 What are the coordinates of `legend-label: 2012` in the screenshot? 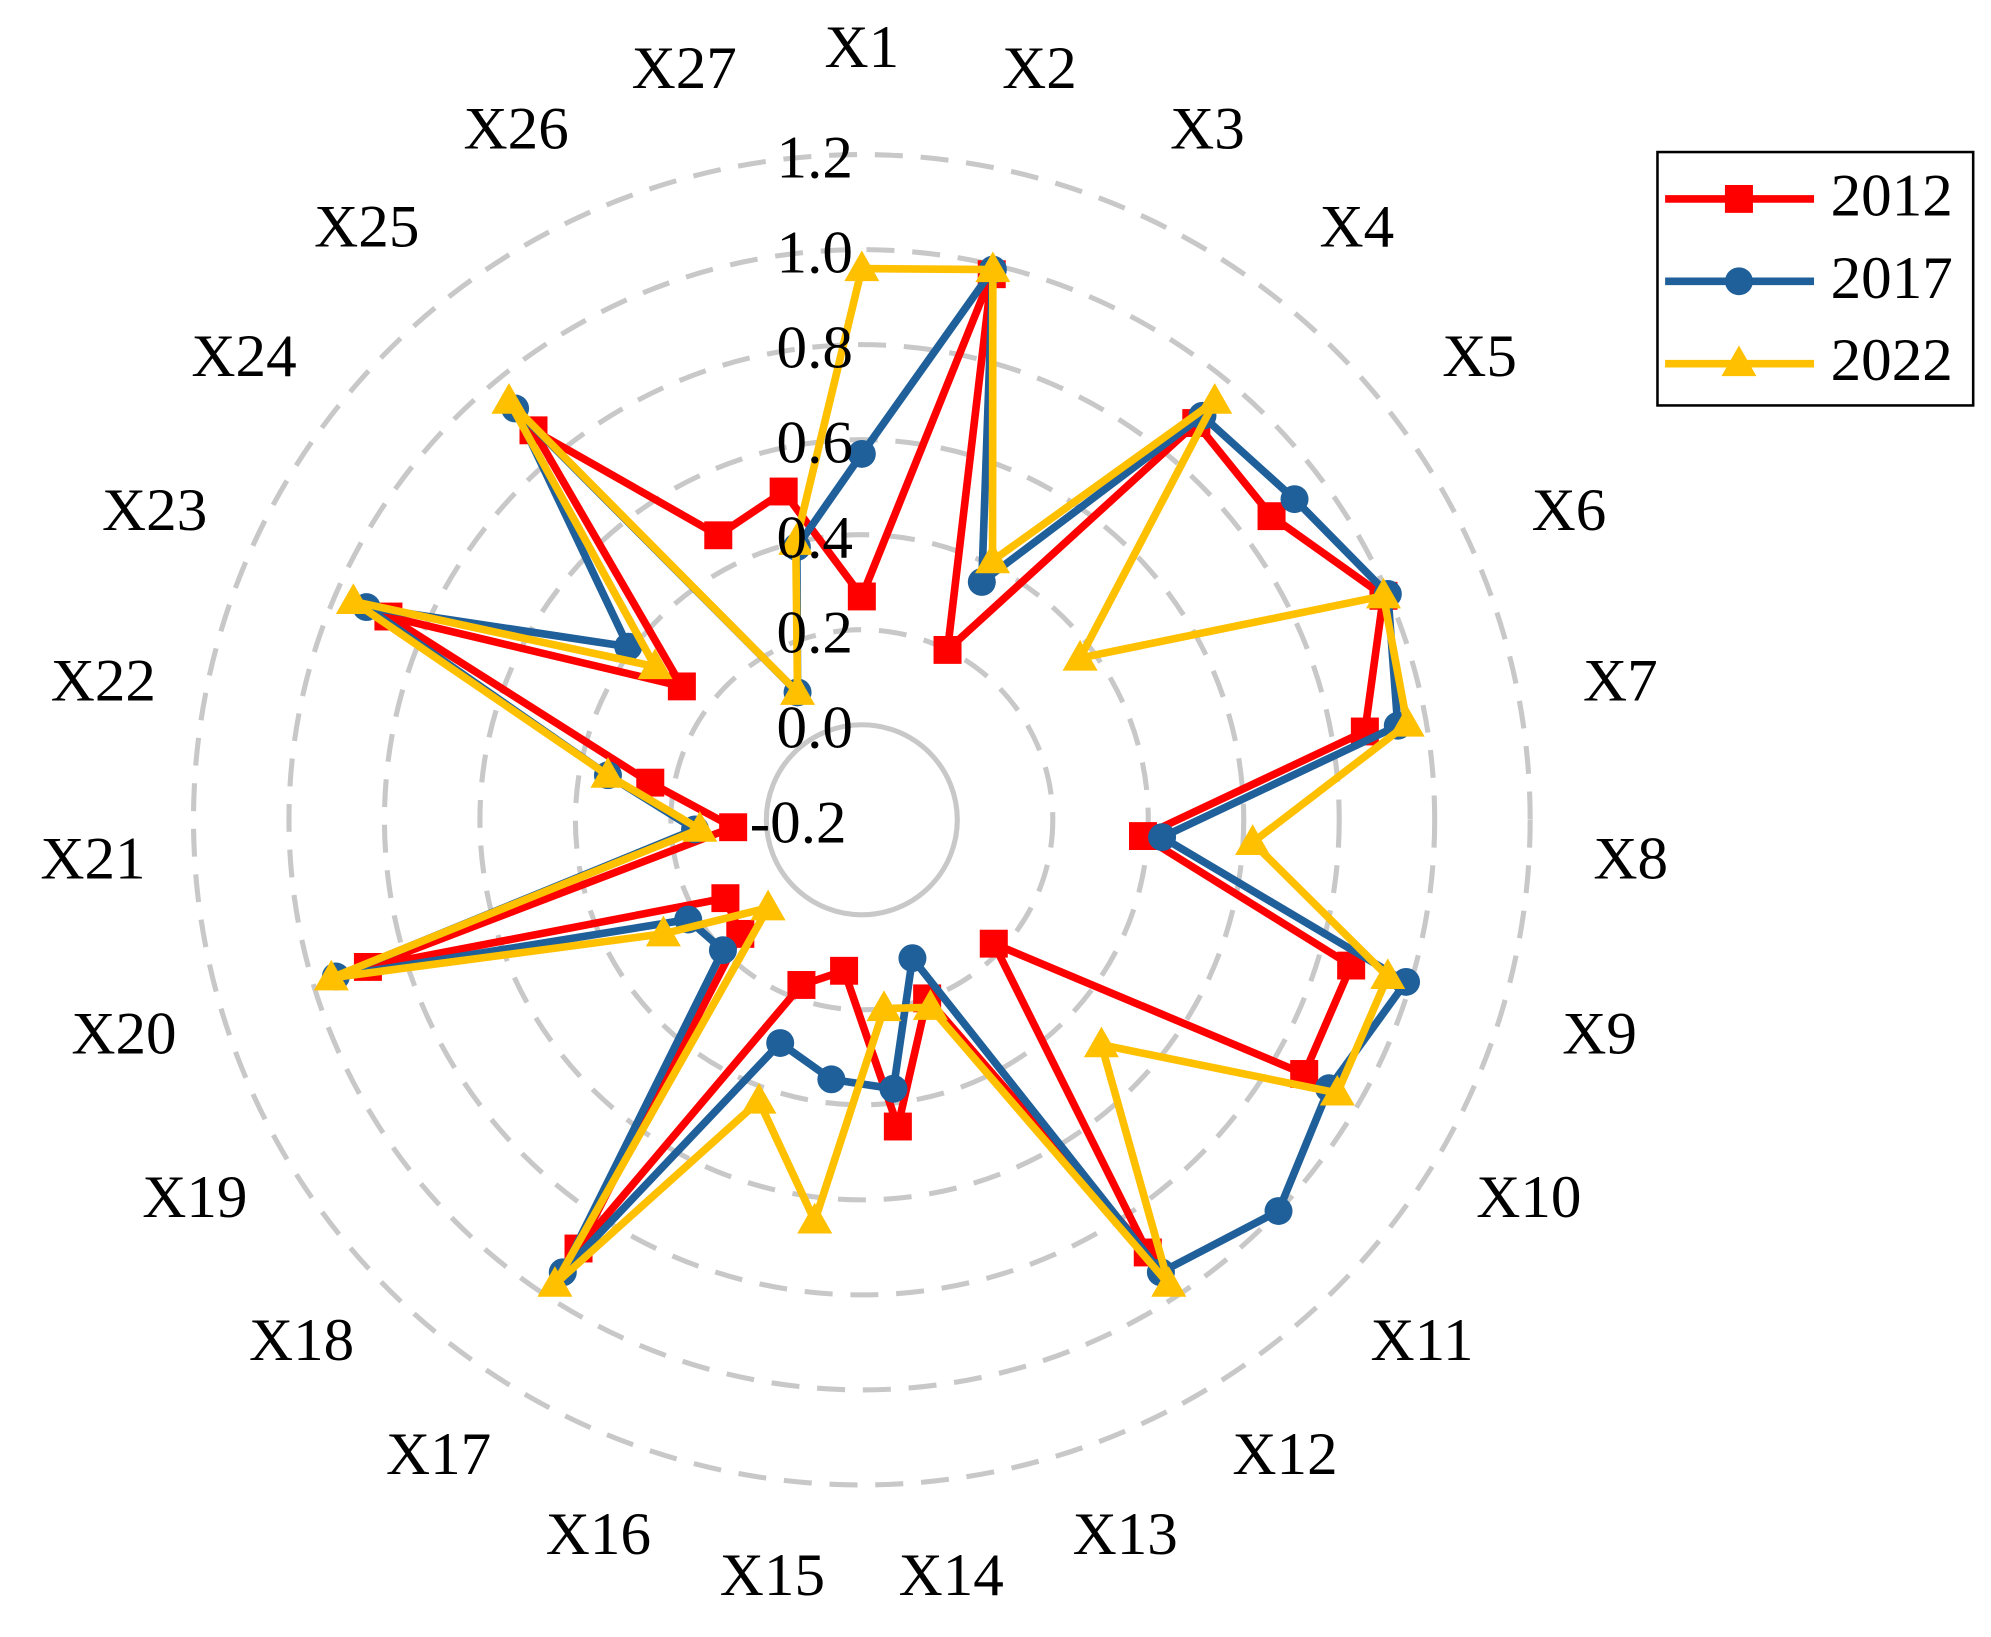 It's located at (1892, 196).